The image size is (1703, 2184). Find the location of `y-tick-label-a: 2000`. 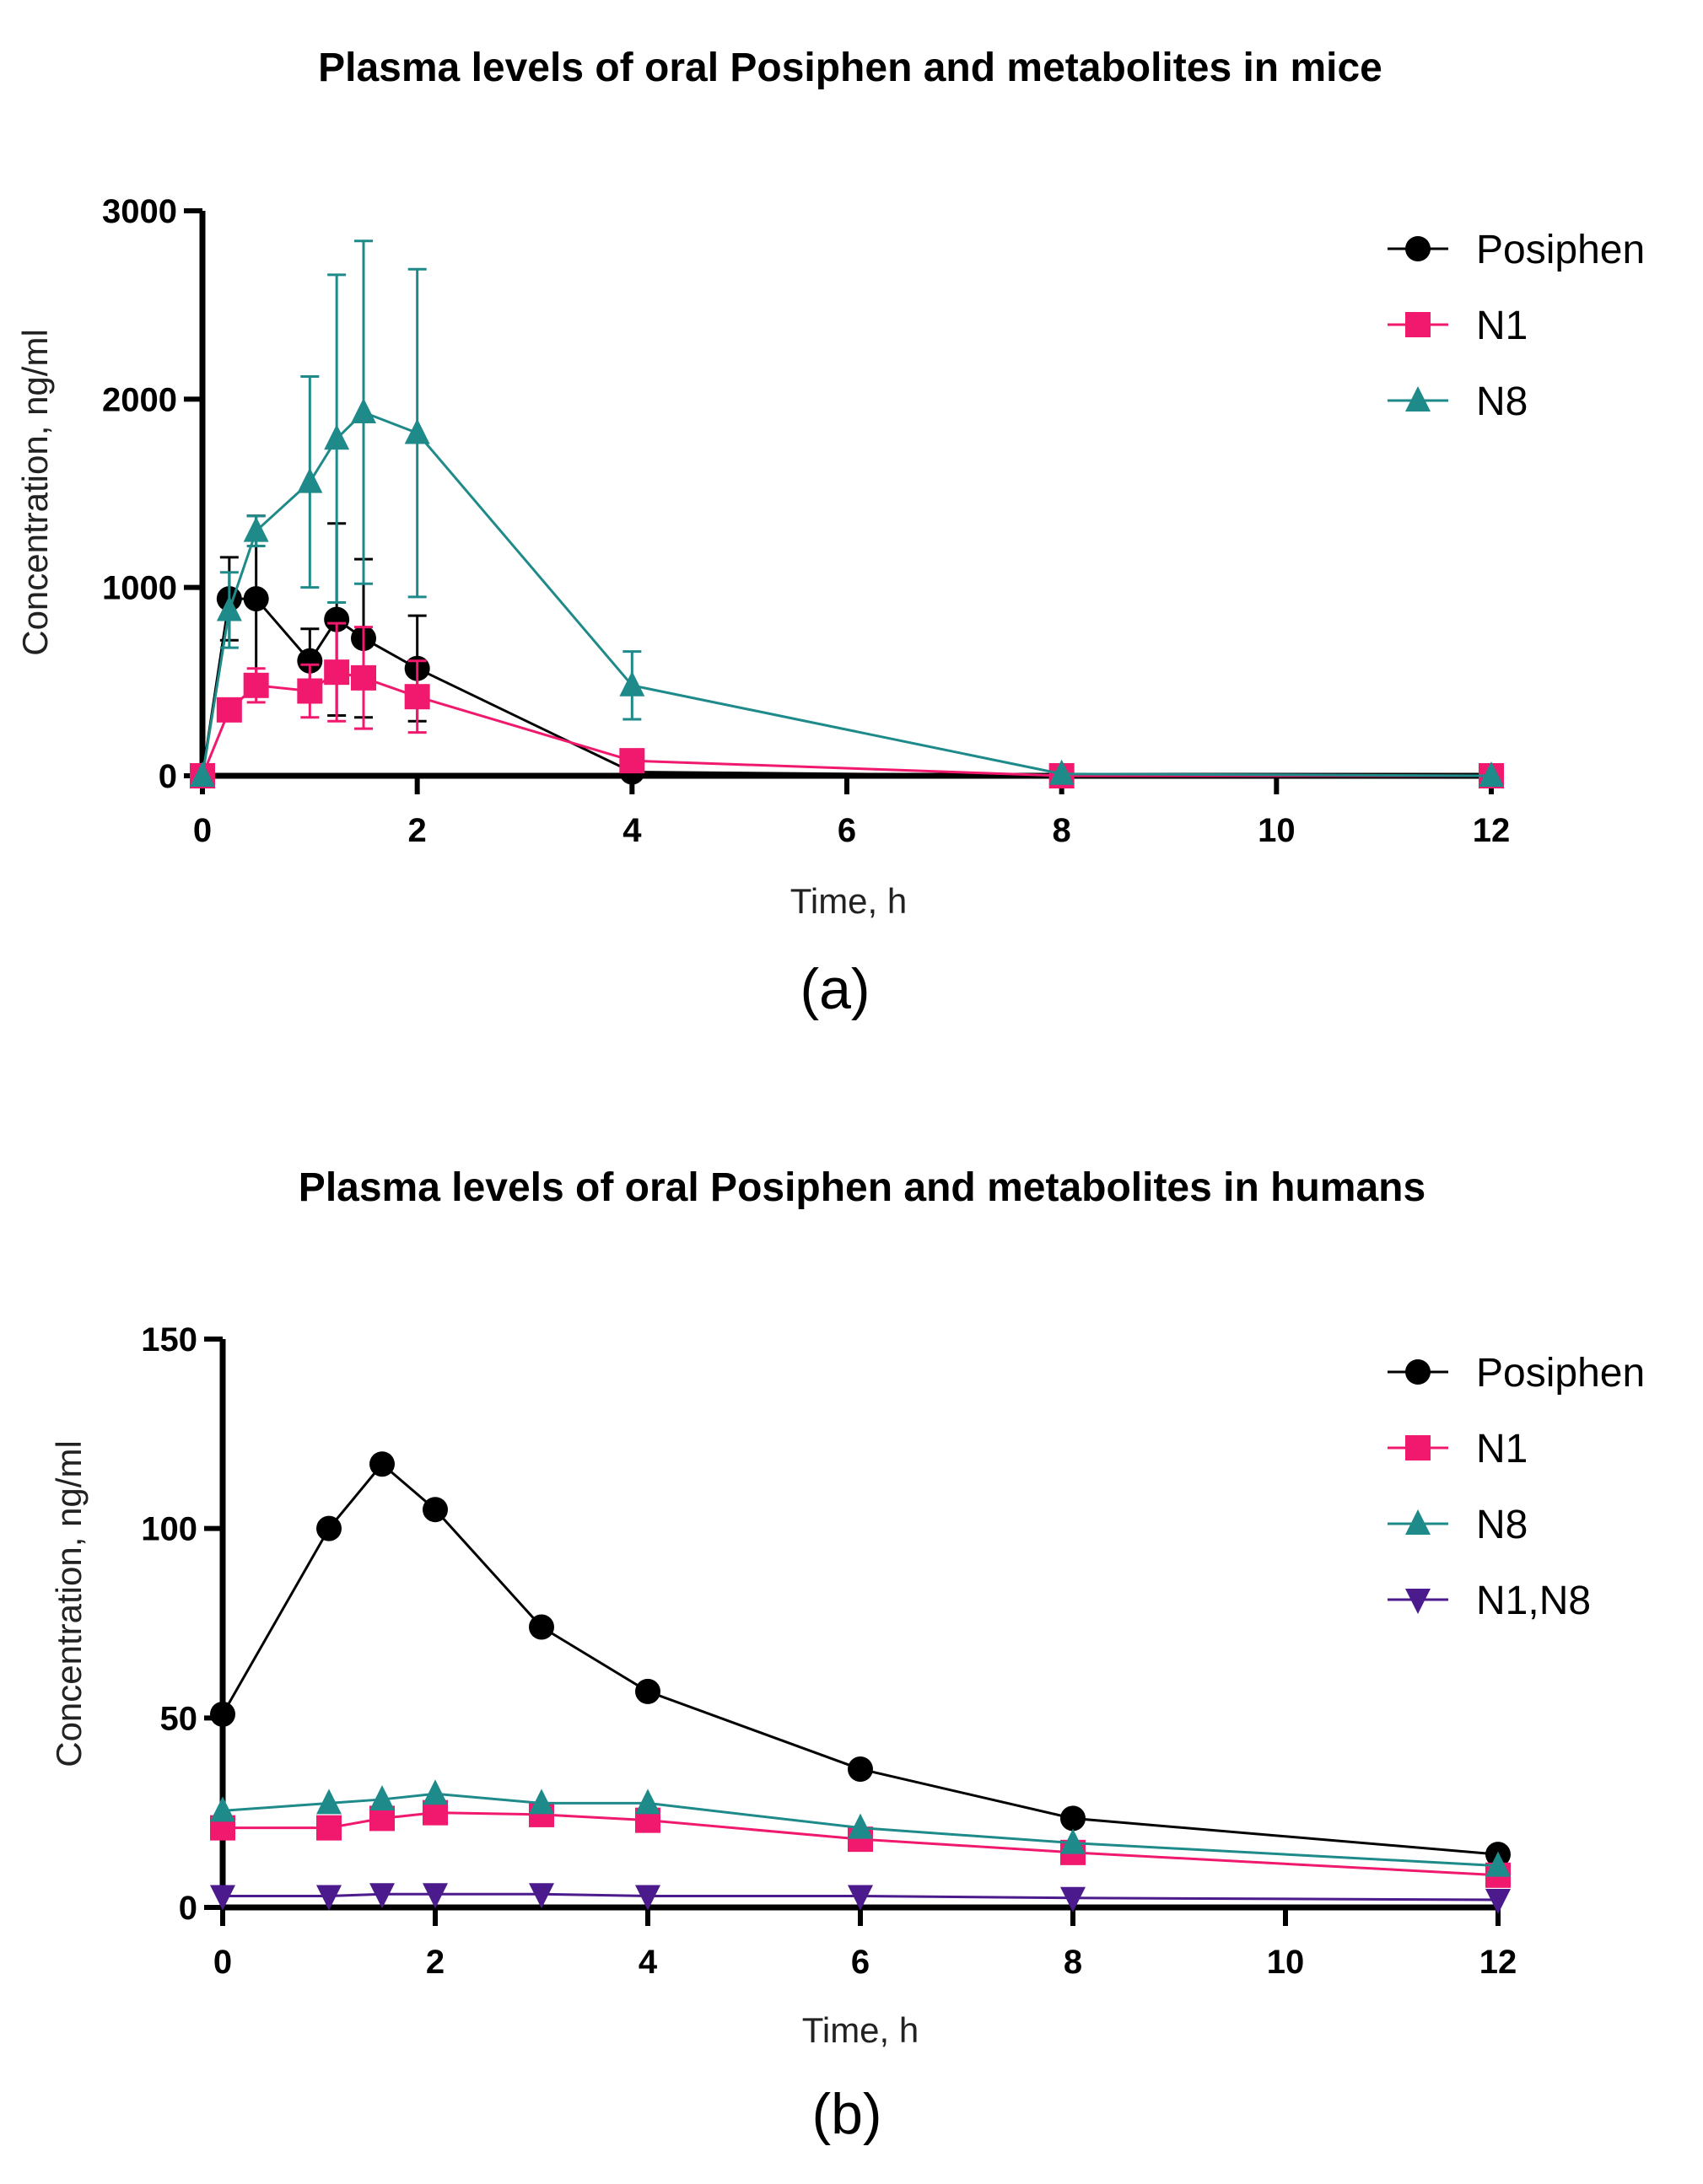

y-tick-label-a: 2000 is located at coordinates (139, 399).